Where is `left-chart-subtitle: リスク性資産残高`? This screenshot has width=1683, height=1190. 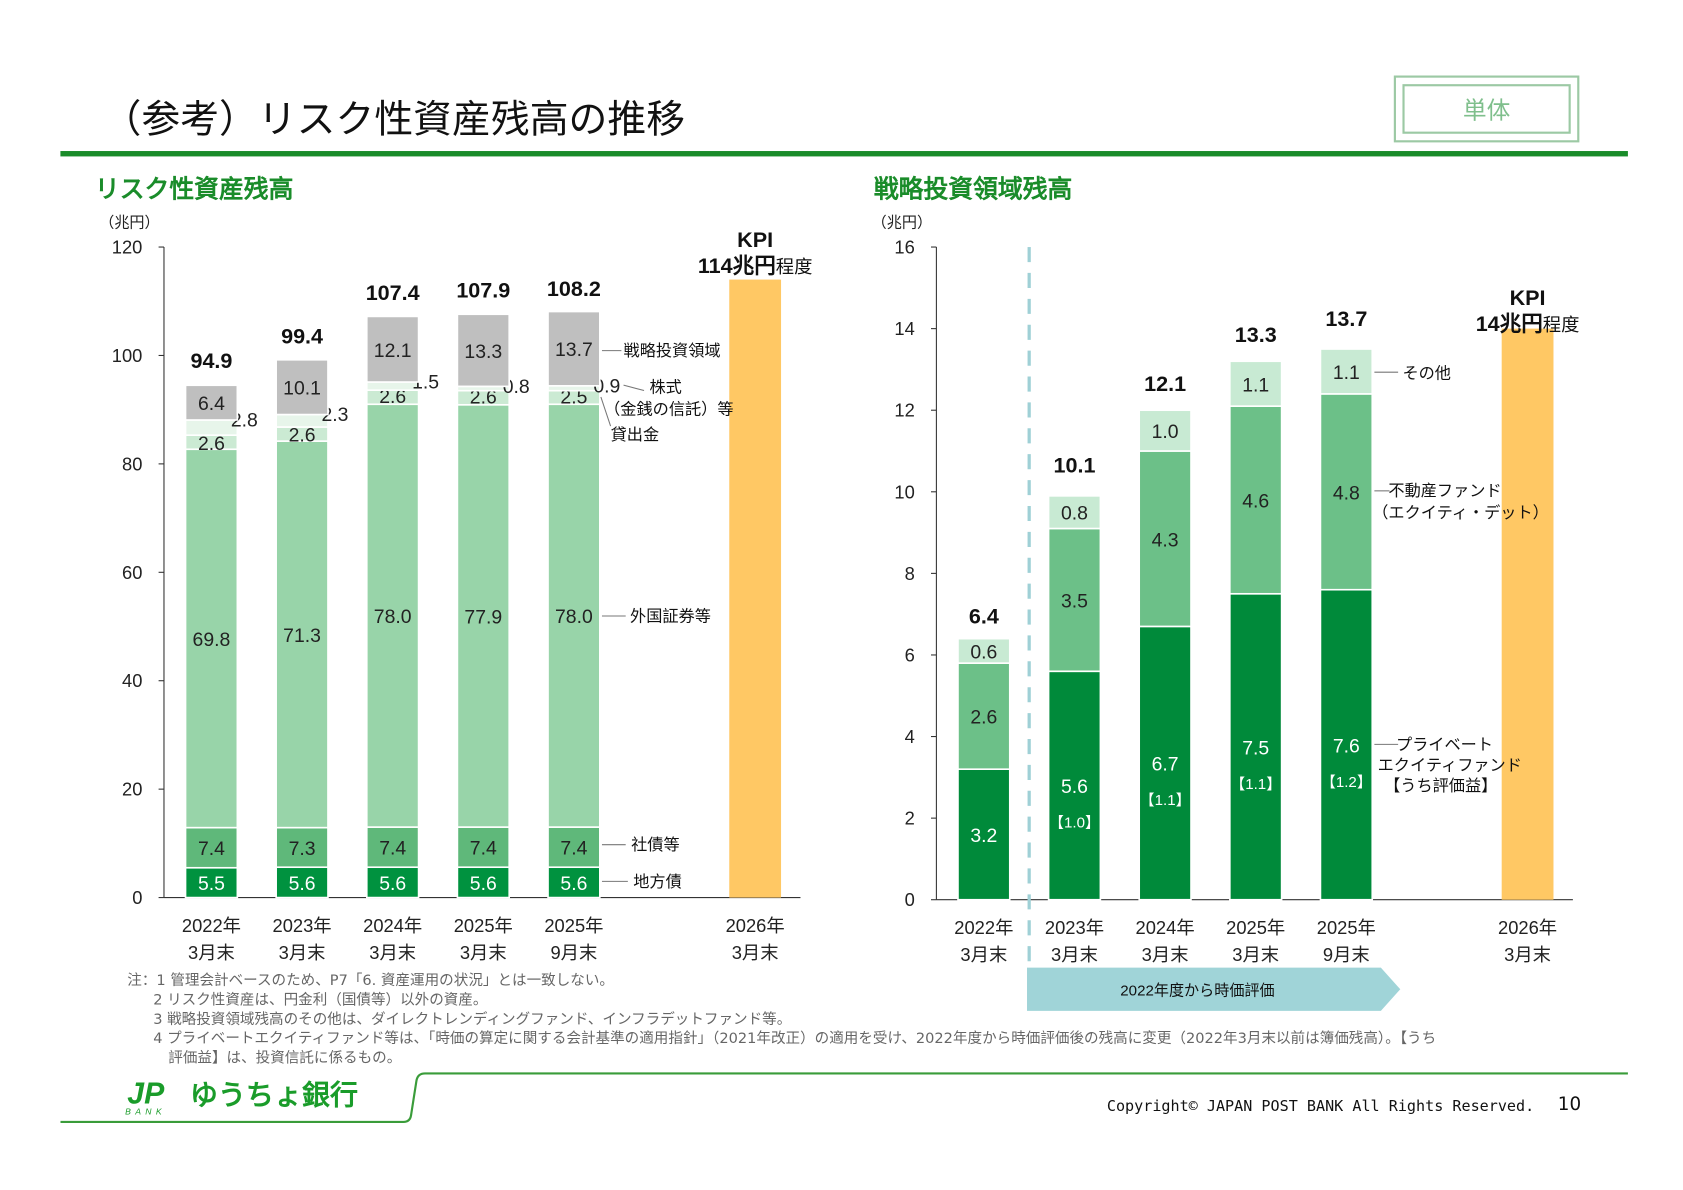
left-chart-subtitle: リスク性資産残高 is located at coordinates (194, 189).